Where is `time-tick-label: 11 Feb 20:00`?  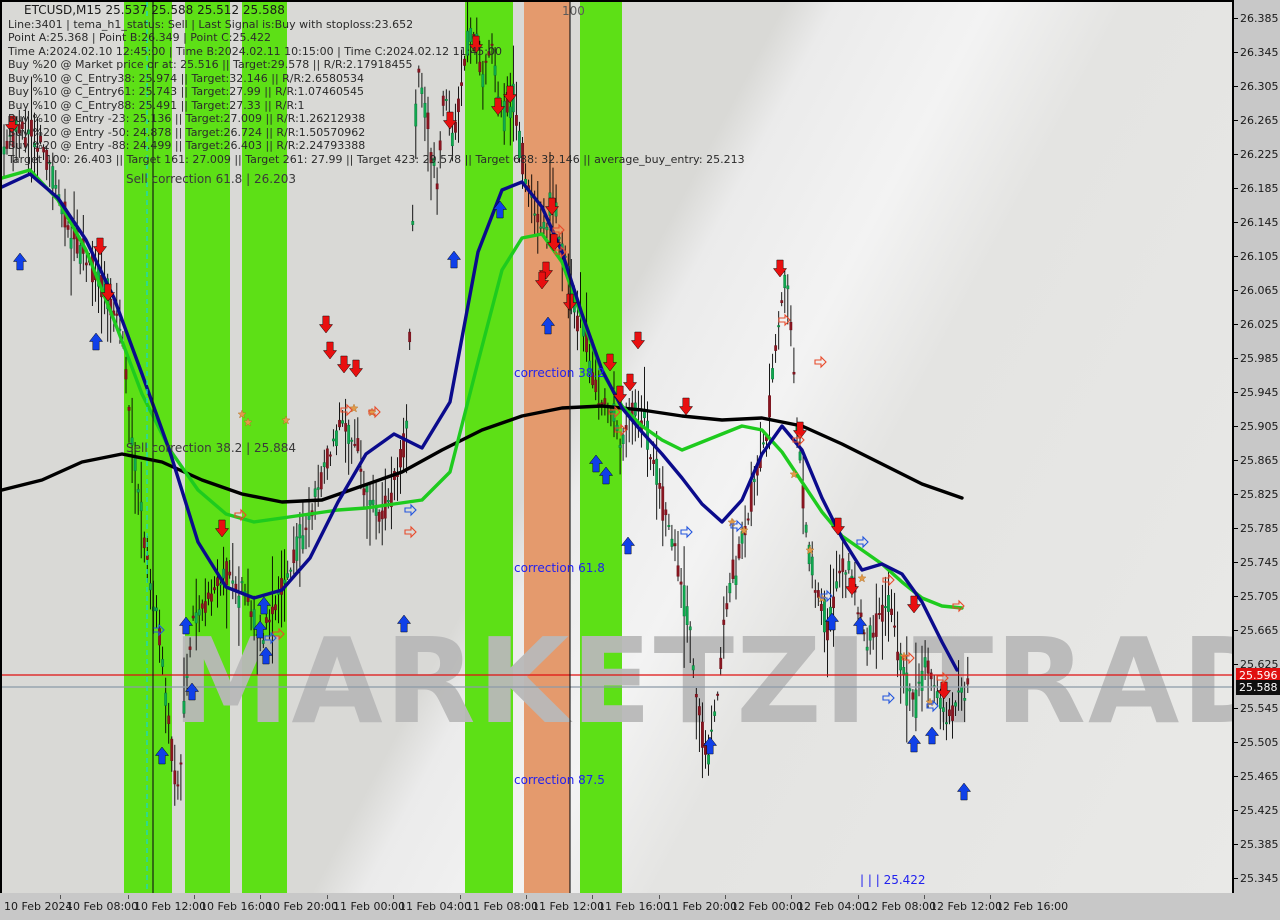 time-tick-label: 11 Feb 20:00 is located at coordinates (701, 906).